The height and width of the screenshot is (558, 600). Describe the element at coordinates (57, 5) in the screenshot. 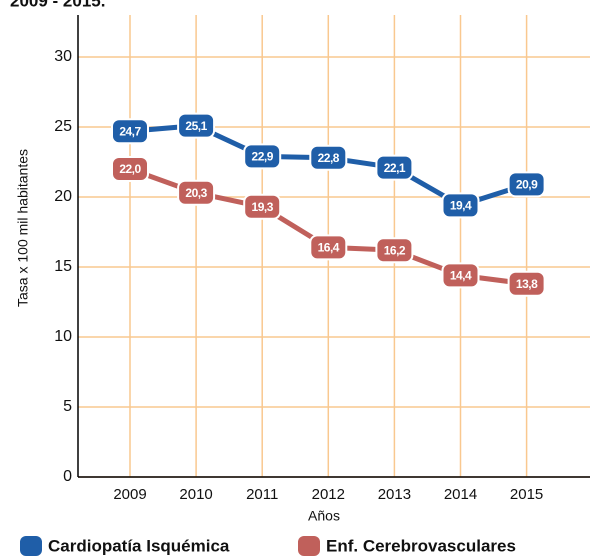

I see `chart-title: 2009 - 2015.` at that location.